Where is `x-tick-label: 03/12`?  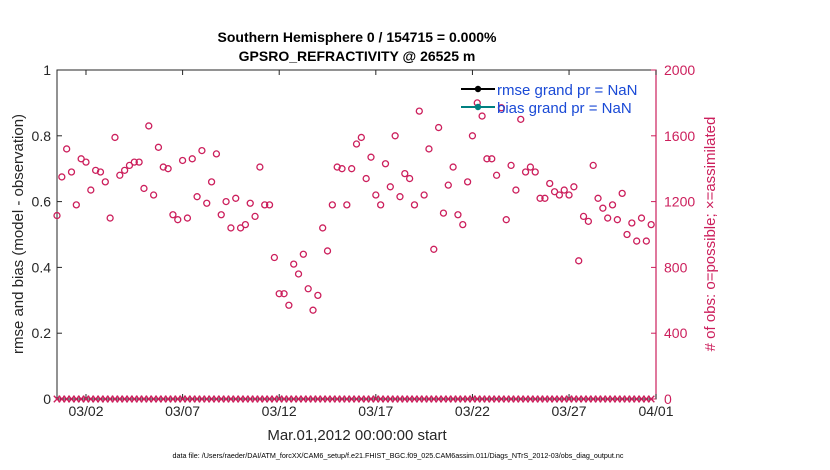
x-tick-label: 03/12 is located at coordinates (279, 411).